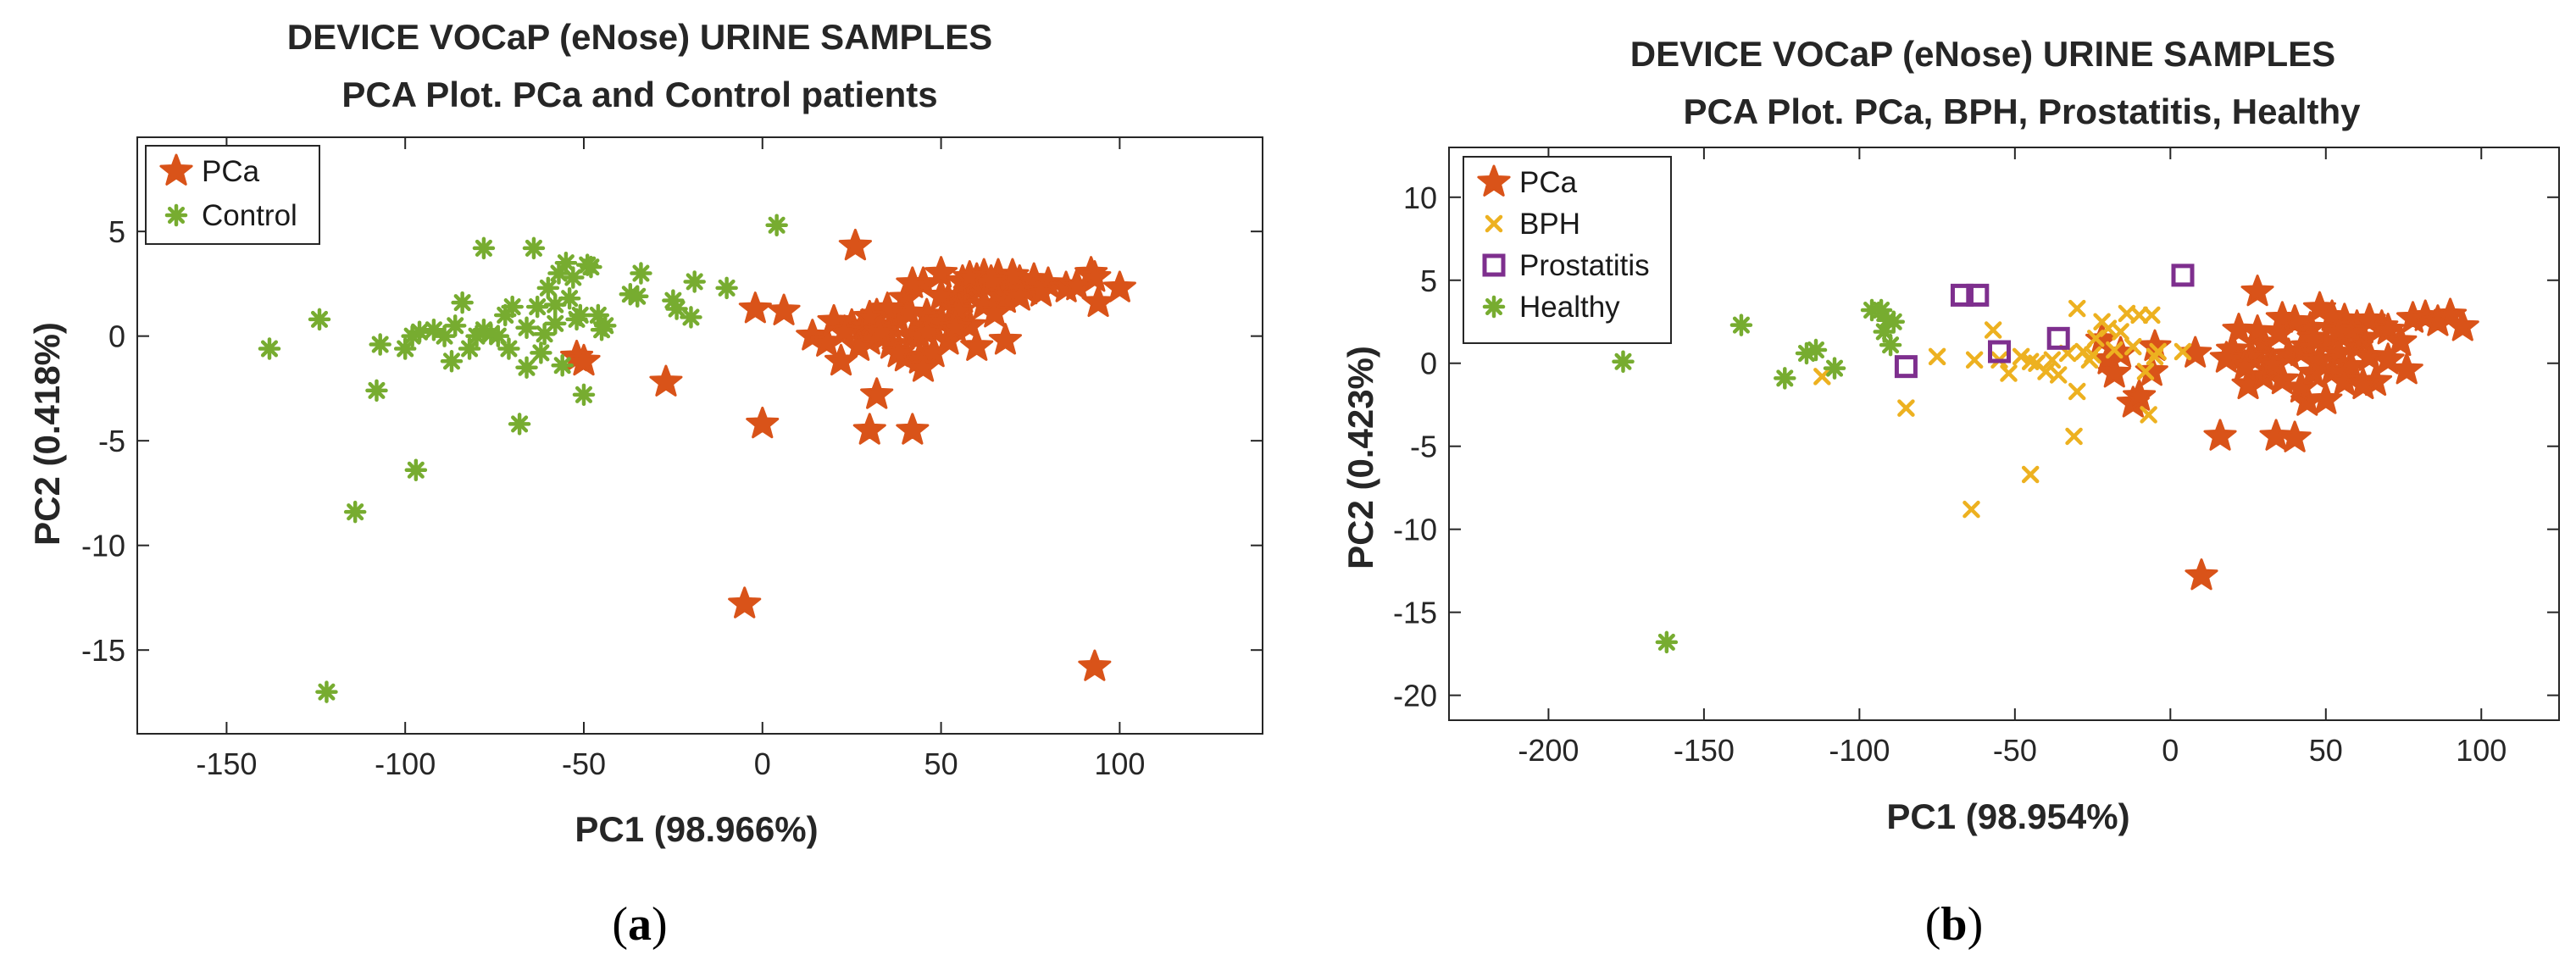  I want to click on chart-b-series-prostatitis, so click(2044, 321).